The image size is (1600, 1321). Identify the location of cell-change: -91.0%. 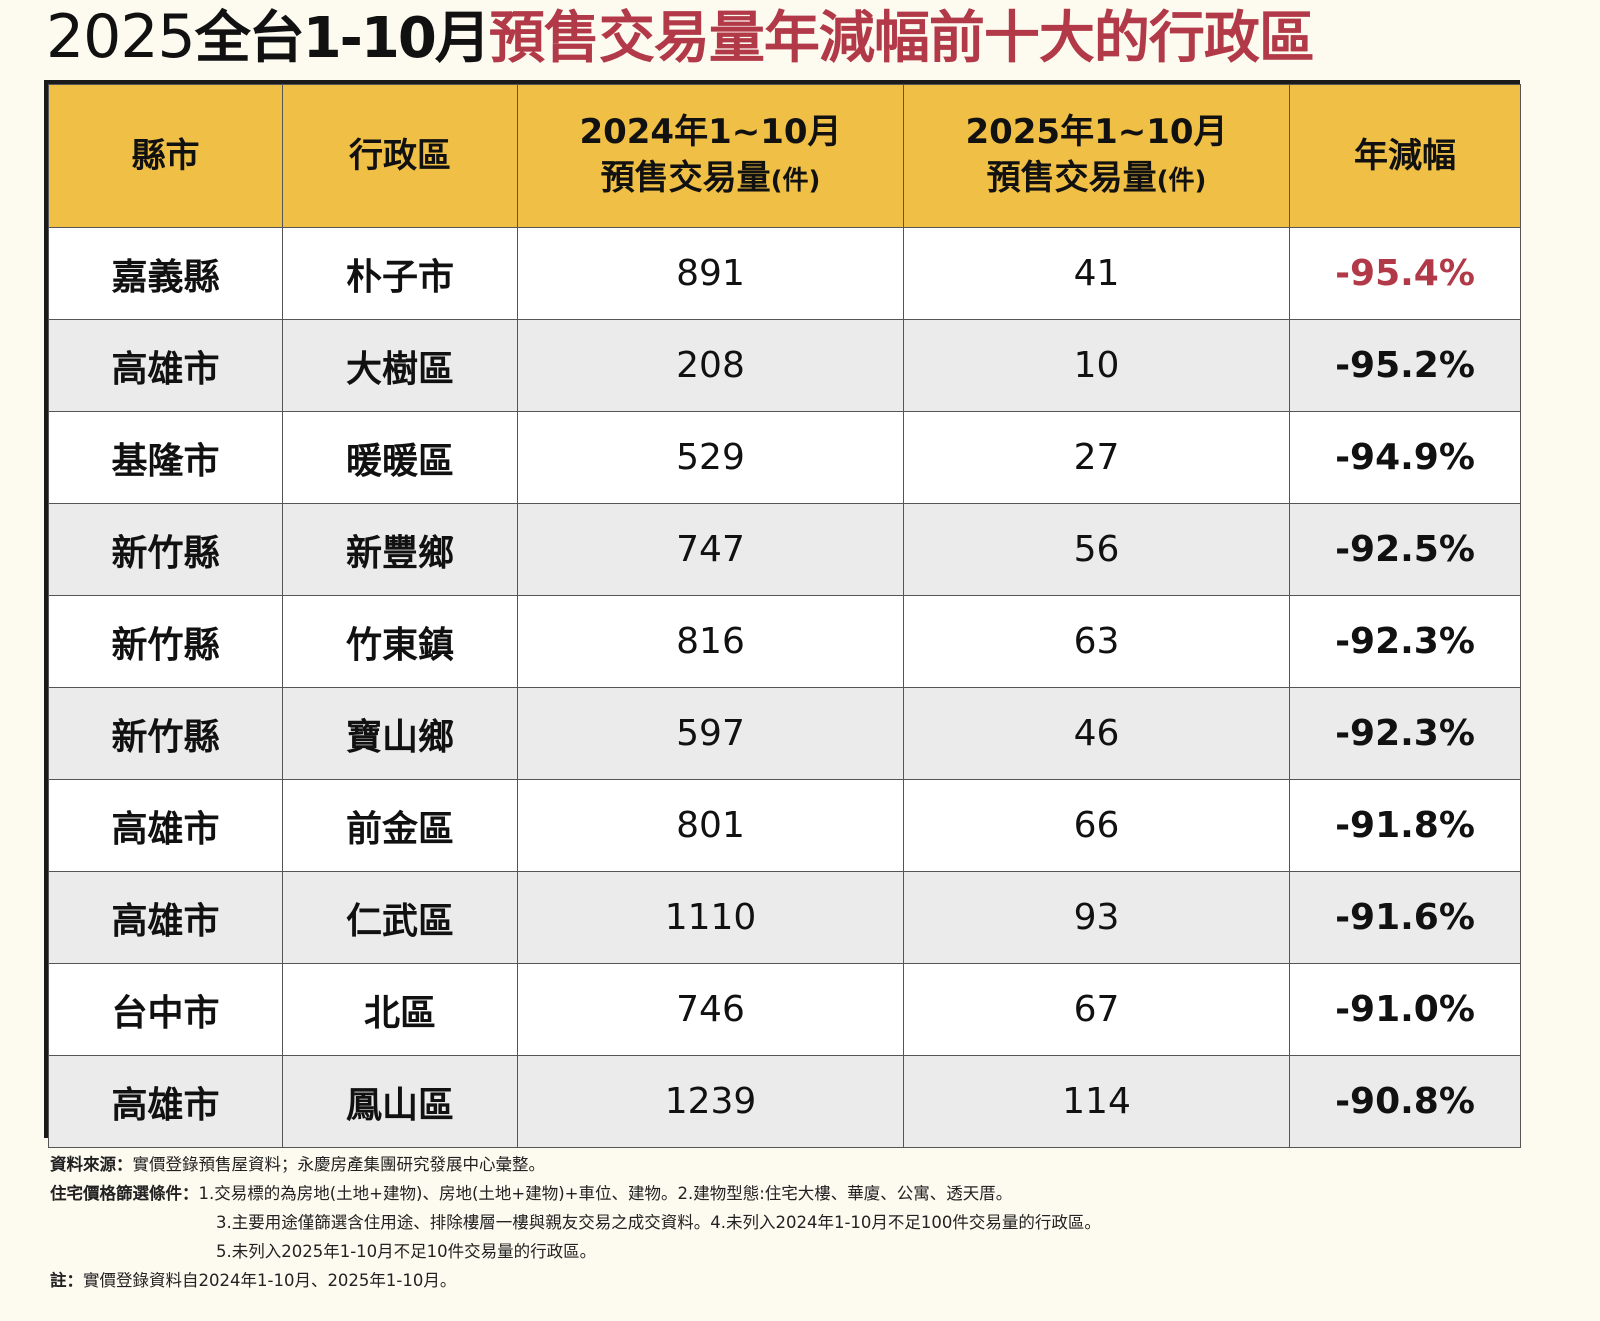
(1405, 1009).